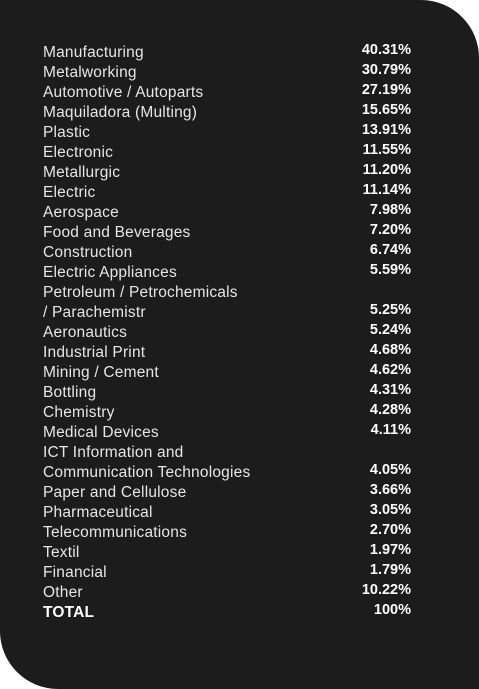 The width and height of the screenshot is (479, 689). What do you see at coordinates (227, 112) in the screenshot?
I see `table-row: Maquiladora (Multing) 15.65%` at bounding box center [227, 112].